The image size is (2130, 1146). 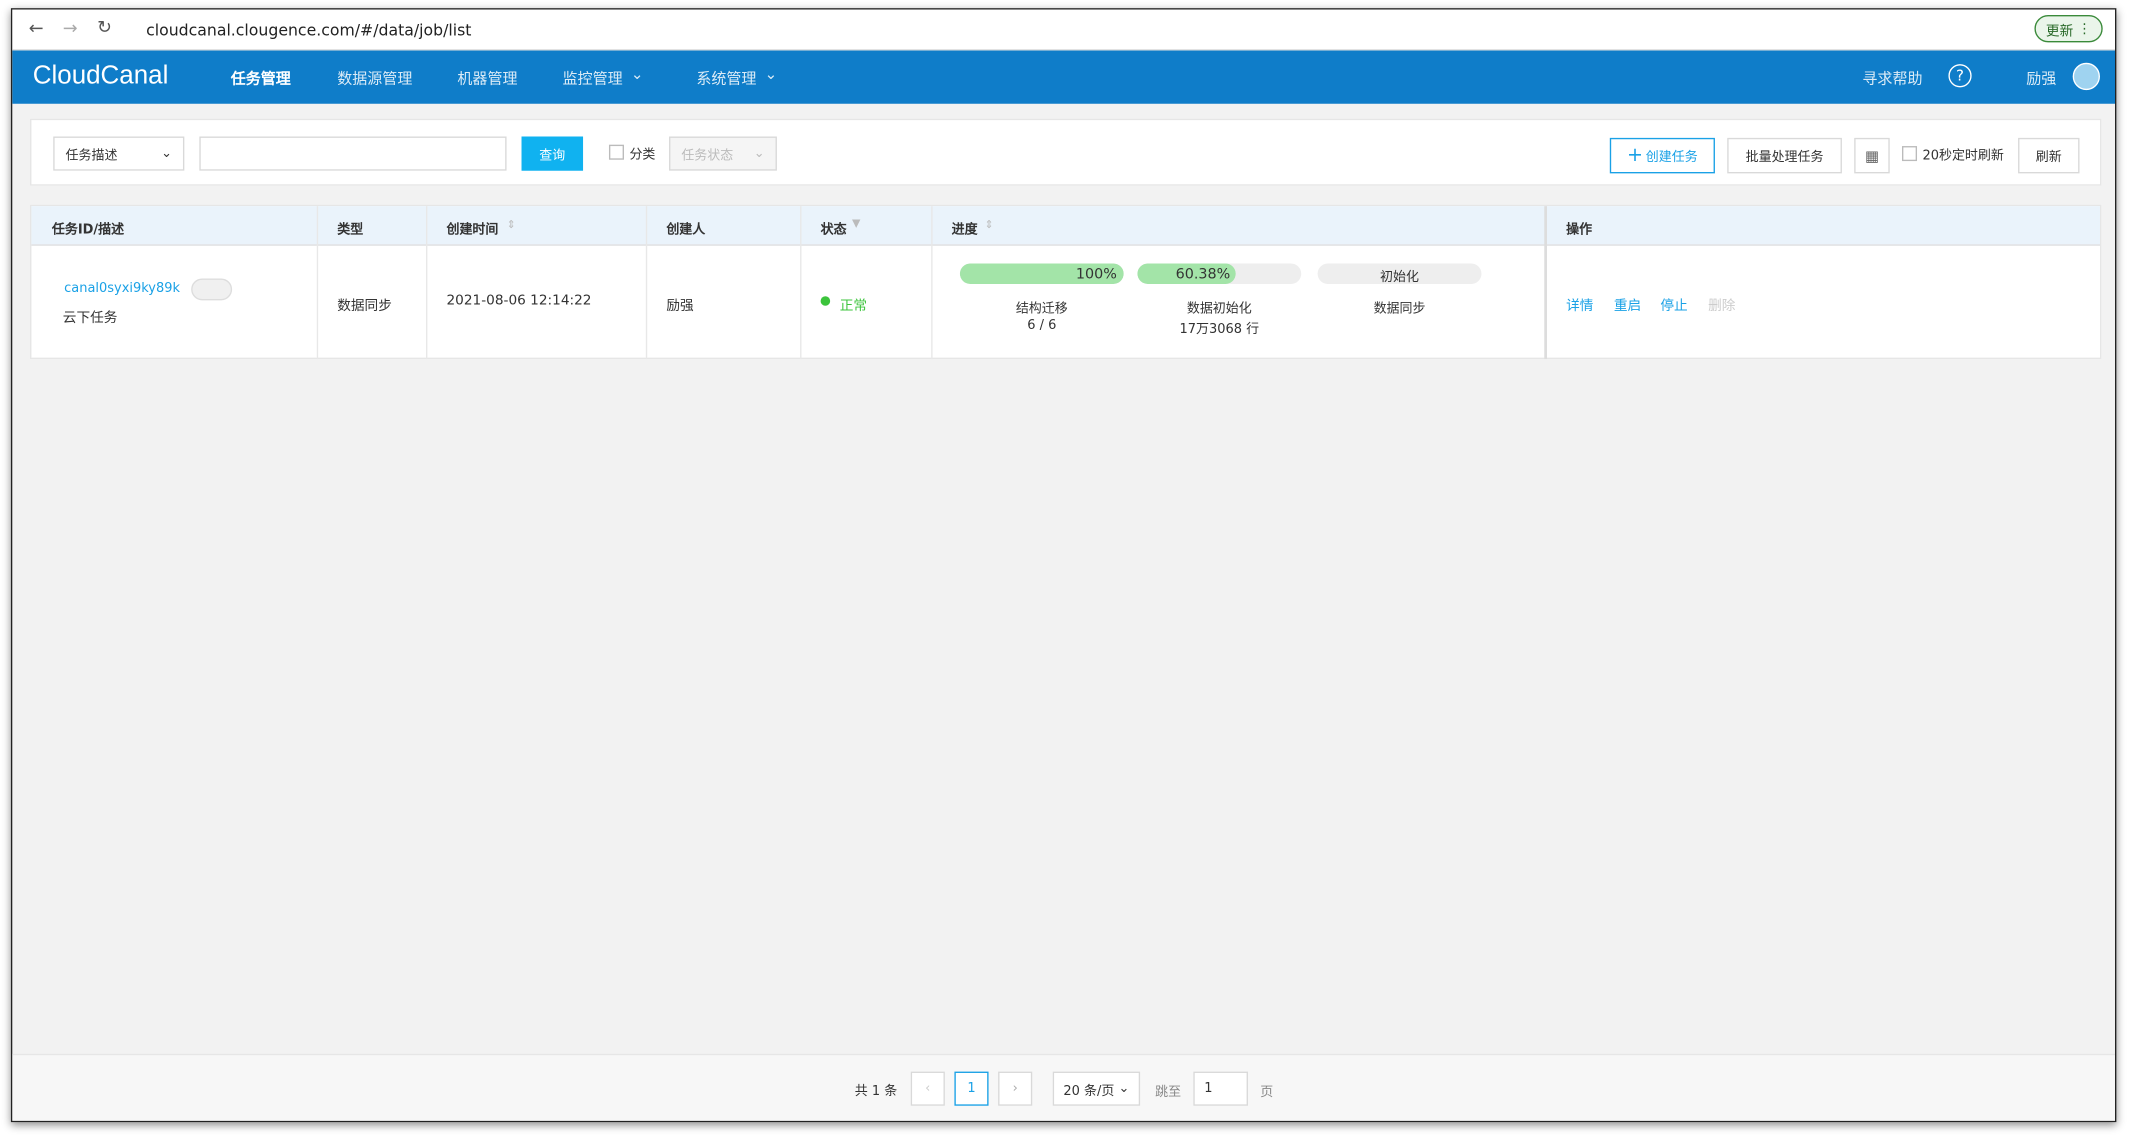 I want to click on back-button: ←, so click(x=36, y=29).